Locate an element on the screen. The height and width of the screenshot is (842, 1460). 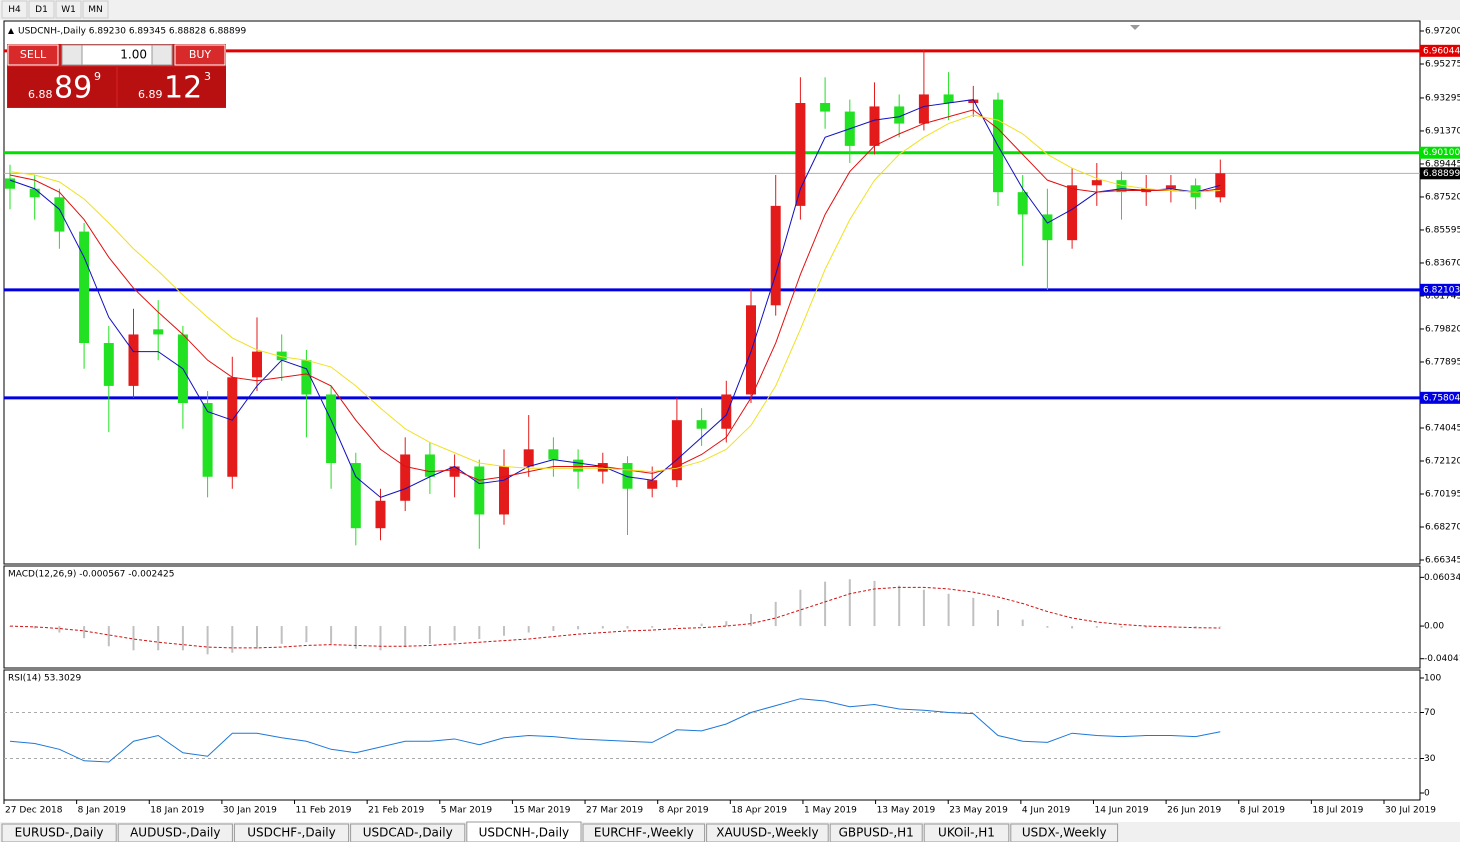
chart-tab-label: USDCHF-,Daily is located at coordinates (291, 833).